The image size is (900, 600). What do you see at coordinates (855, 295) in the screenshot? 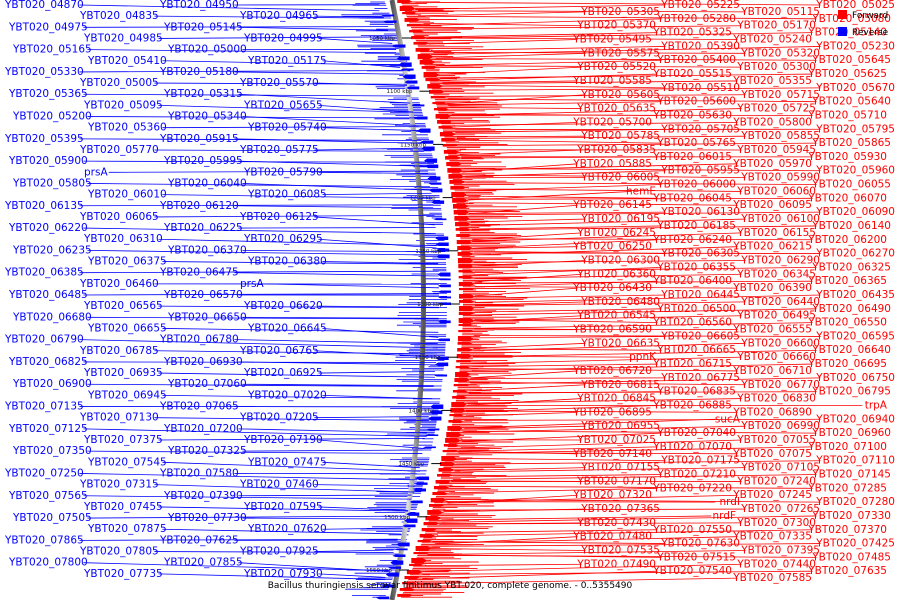
I see `forward-gene-label: YBT020_06435` at bounding box center [855, 295].